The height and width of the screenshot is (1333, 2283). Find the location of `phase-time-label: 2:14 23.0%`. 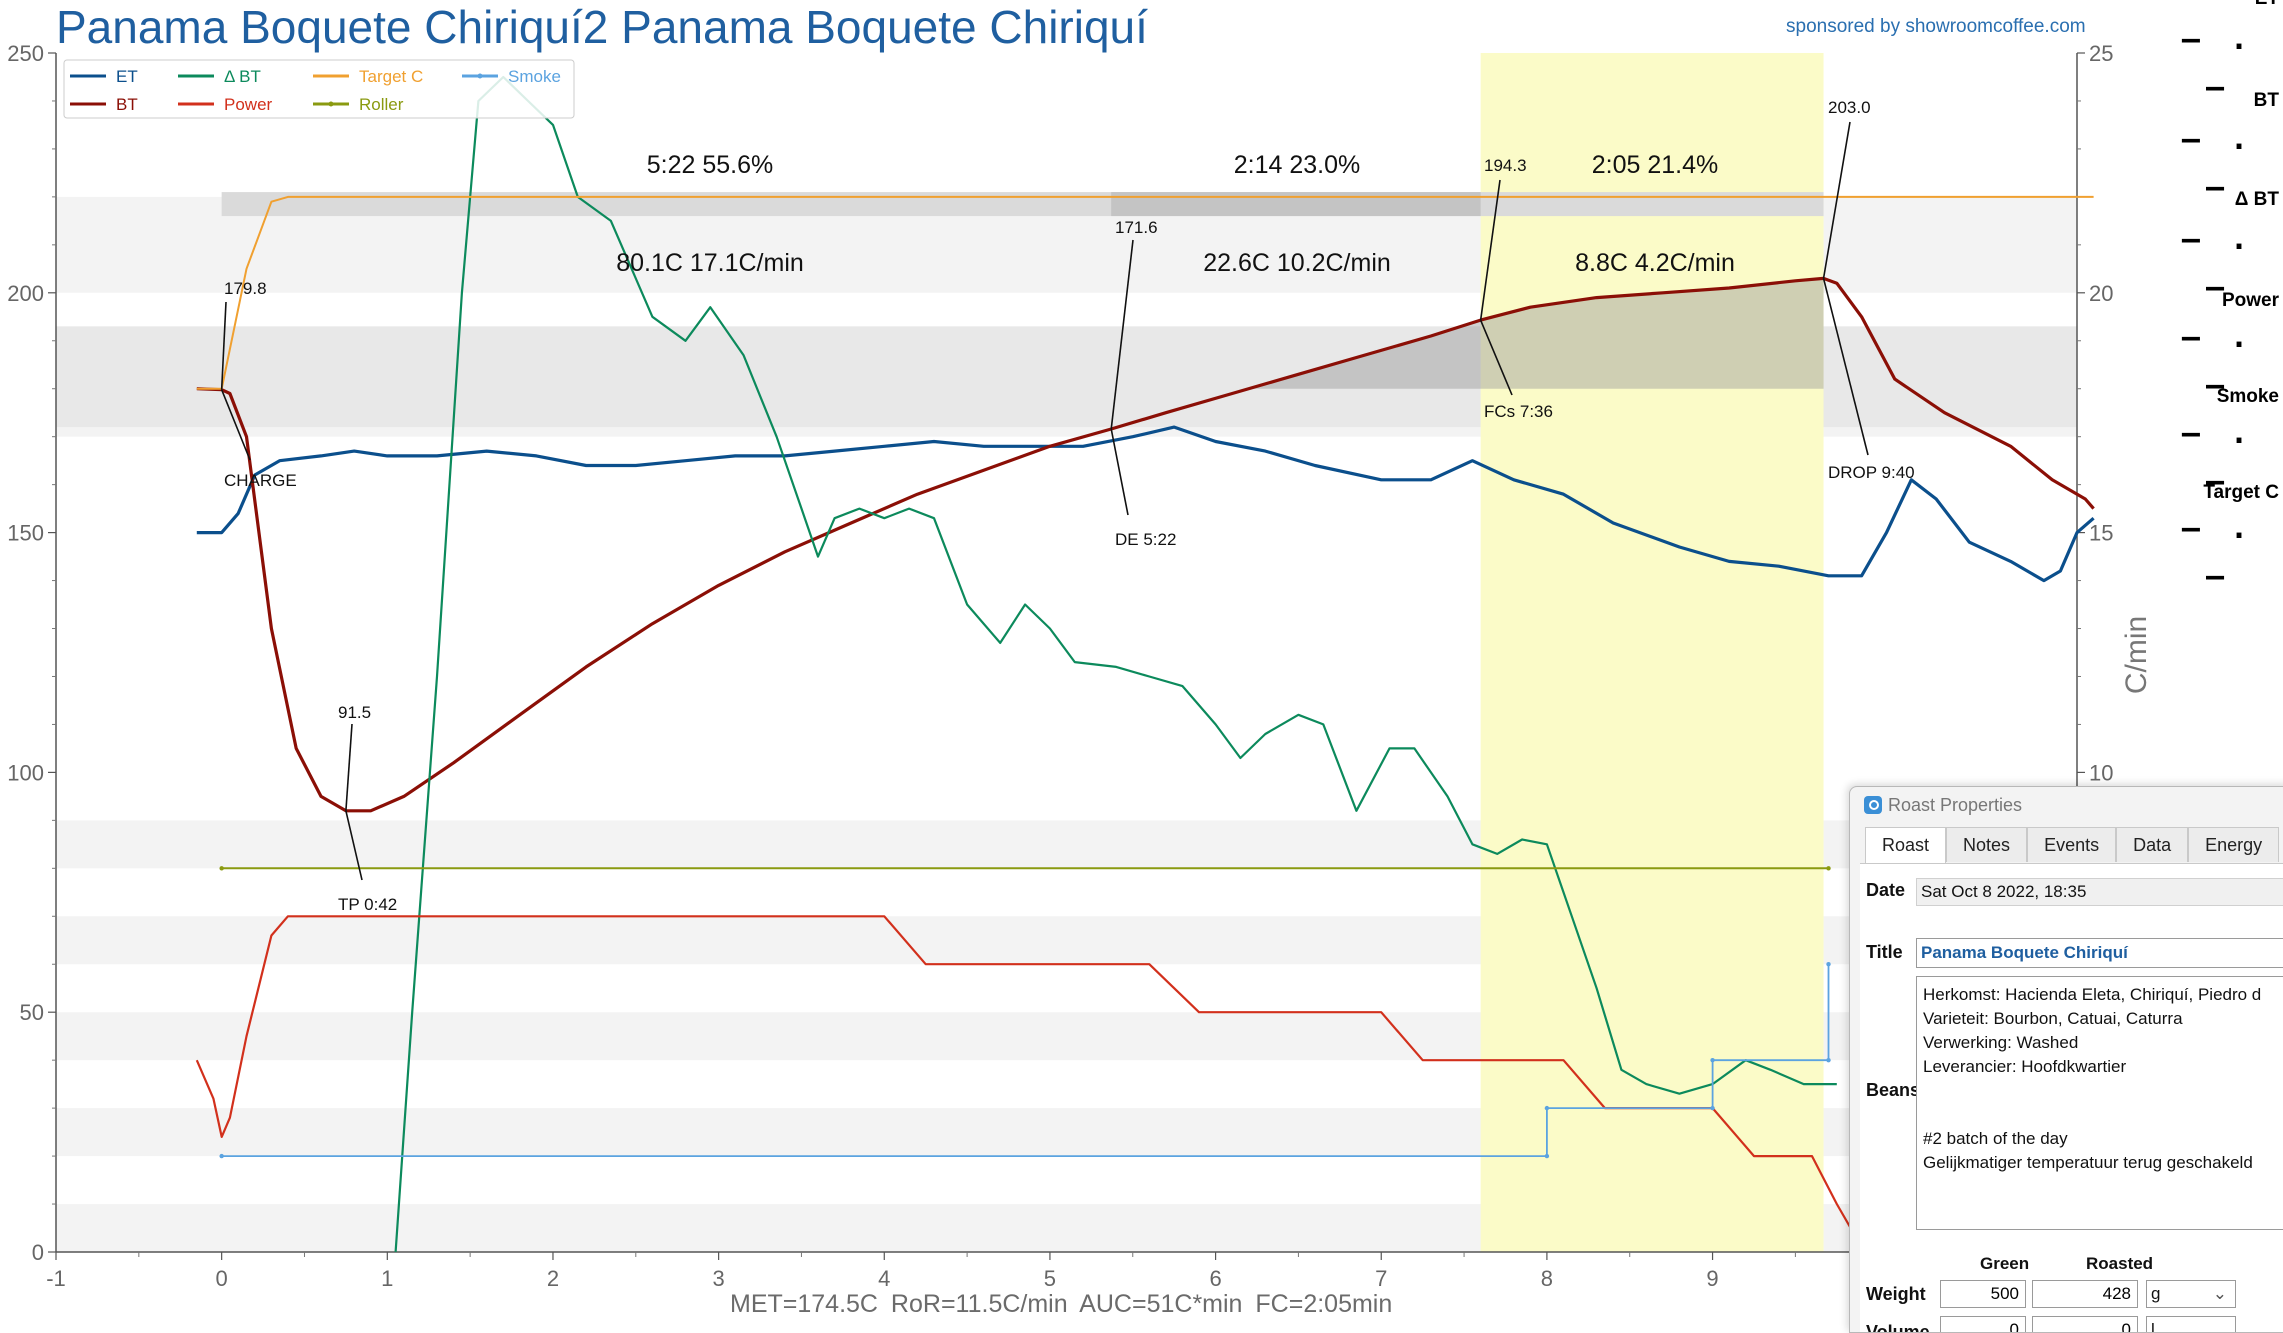

phase-time-label: 2:14 23.0% is located at coordinates (1297, 165).